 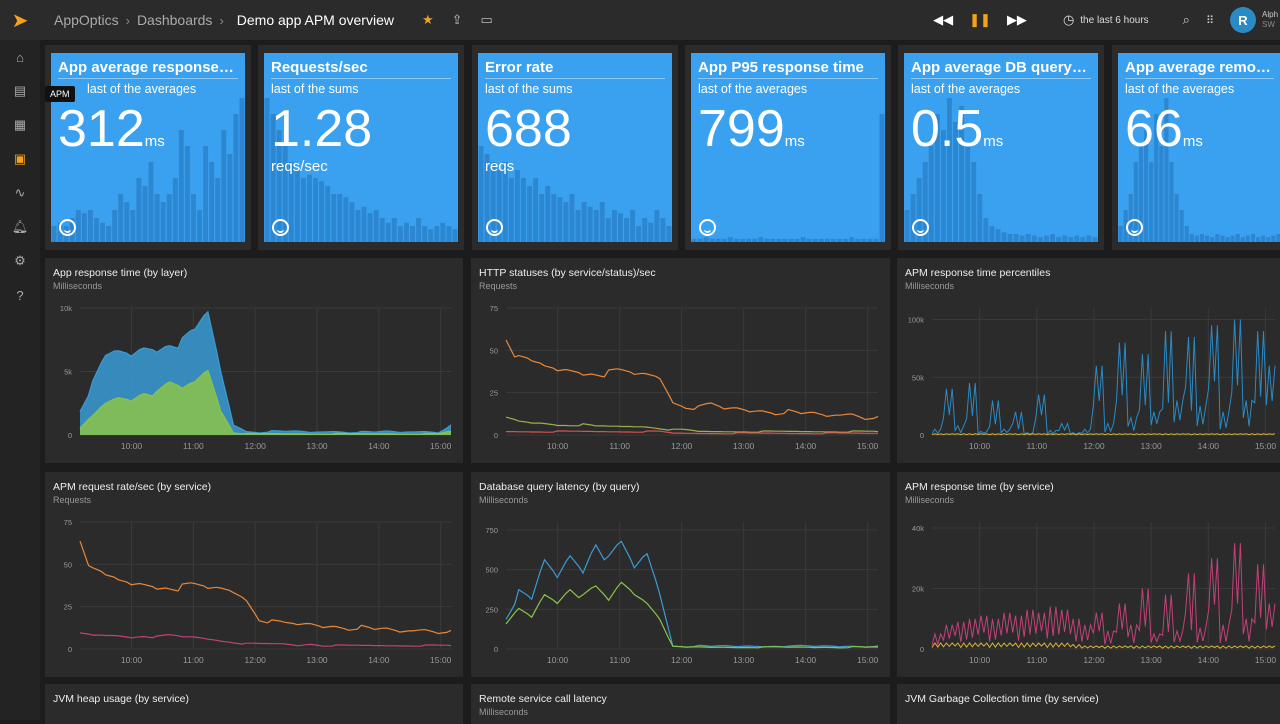 What do you see at coordinates (20, 90) in the screenshot?
I see `sidebar-item-apm: ▤` at bounding box center [20, 90].